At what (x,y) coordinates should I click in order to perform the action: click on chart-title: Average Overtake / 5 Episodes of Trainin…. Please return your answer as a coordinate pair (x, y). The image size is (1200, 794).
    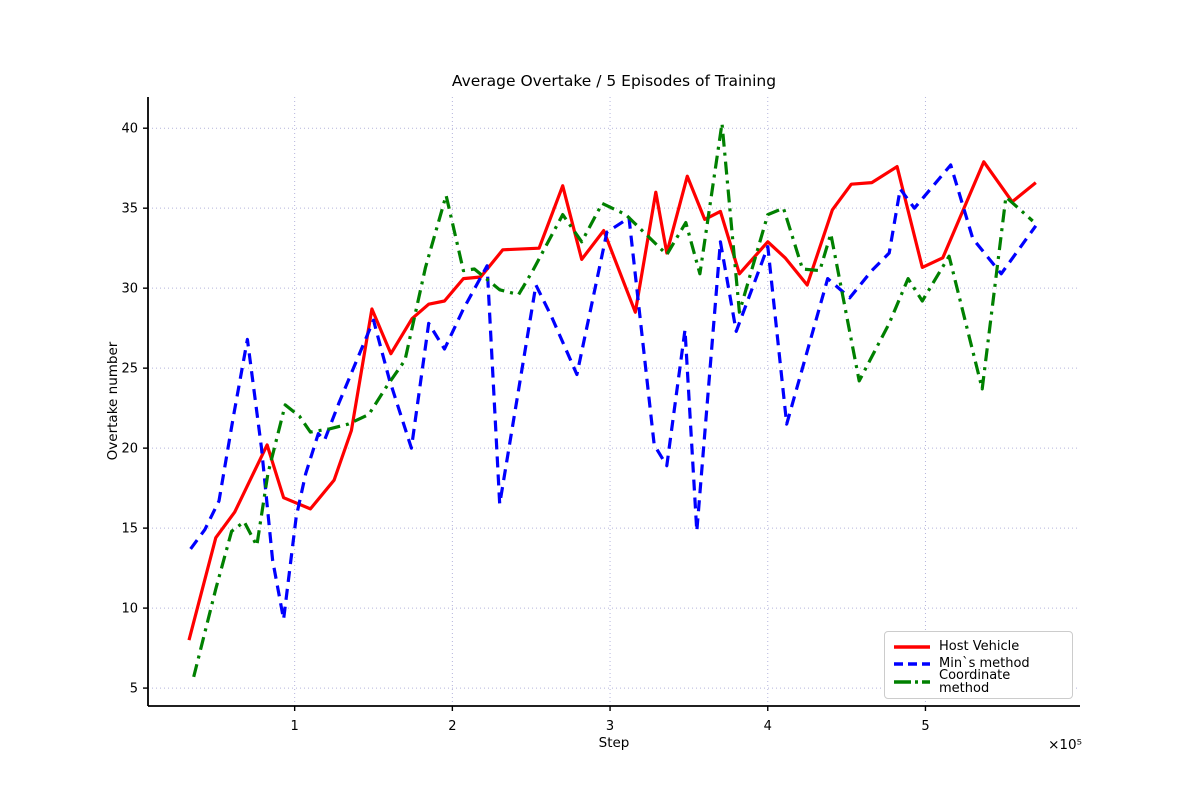
    Looking at the image, I should click on (614, 81).